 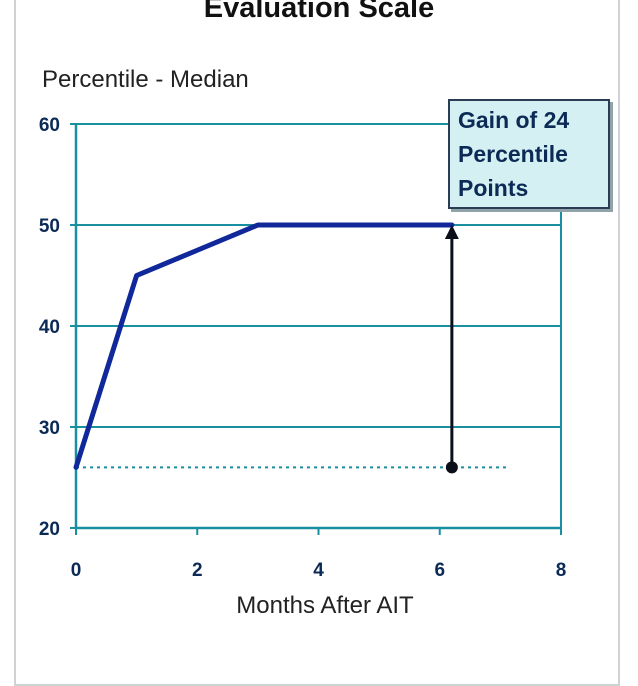 I want to click on x-axis-label: Months After AIT, so click(x=325, y=605).